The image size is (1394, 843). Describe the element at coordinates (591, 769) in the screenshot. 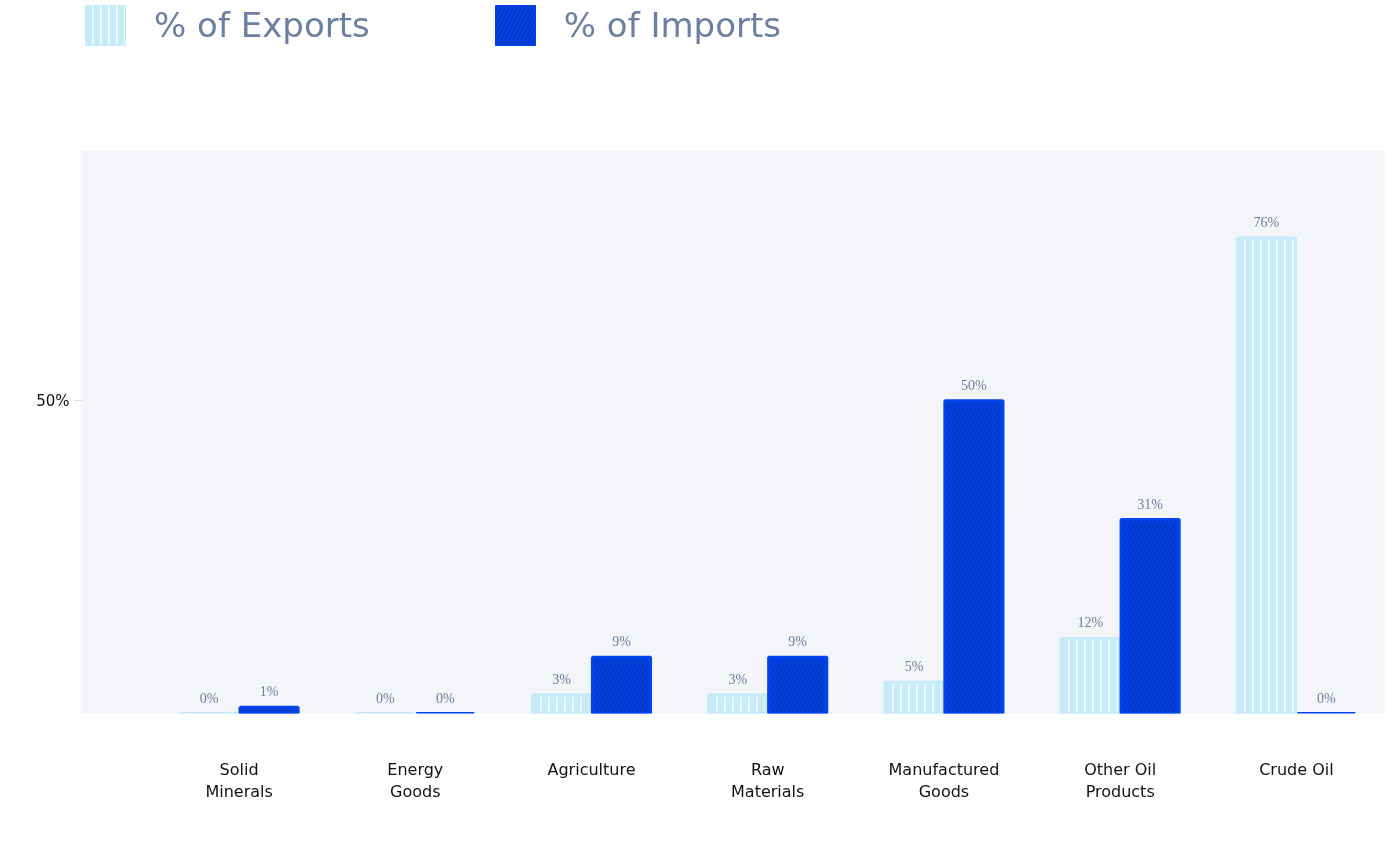

I see `x-tick-label: Agriculture` at that location.